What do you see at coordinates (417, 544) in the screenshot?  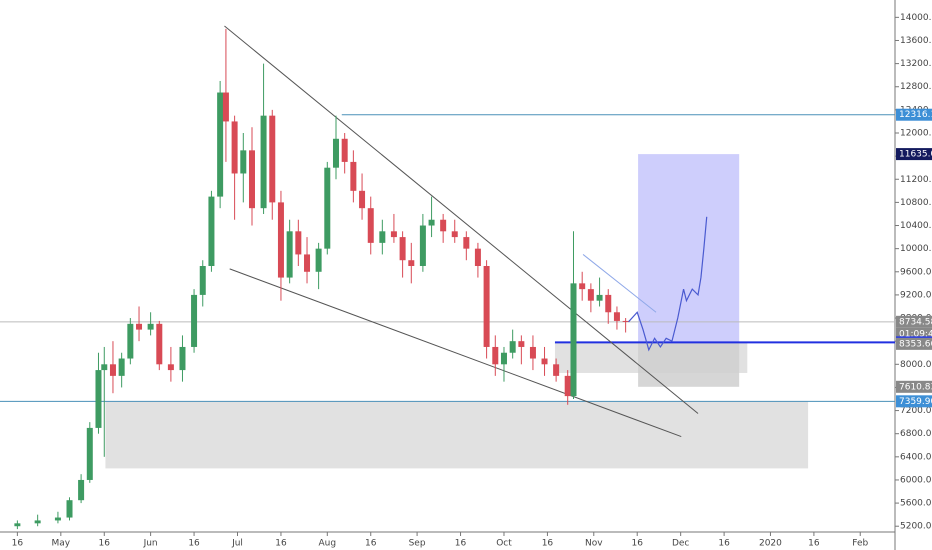 I see `x-tick-label: Sep` at bounding box center [417, 544].